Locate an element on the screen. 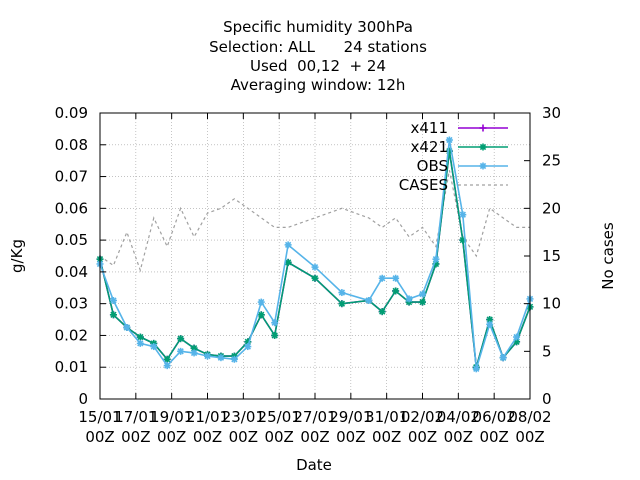 Image resolution: width=640 pixels, height=480 pixels. legend-label-obs: OBS is located at coordinates (432, 166).